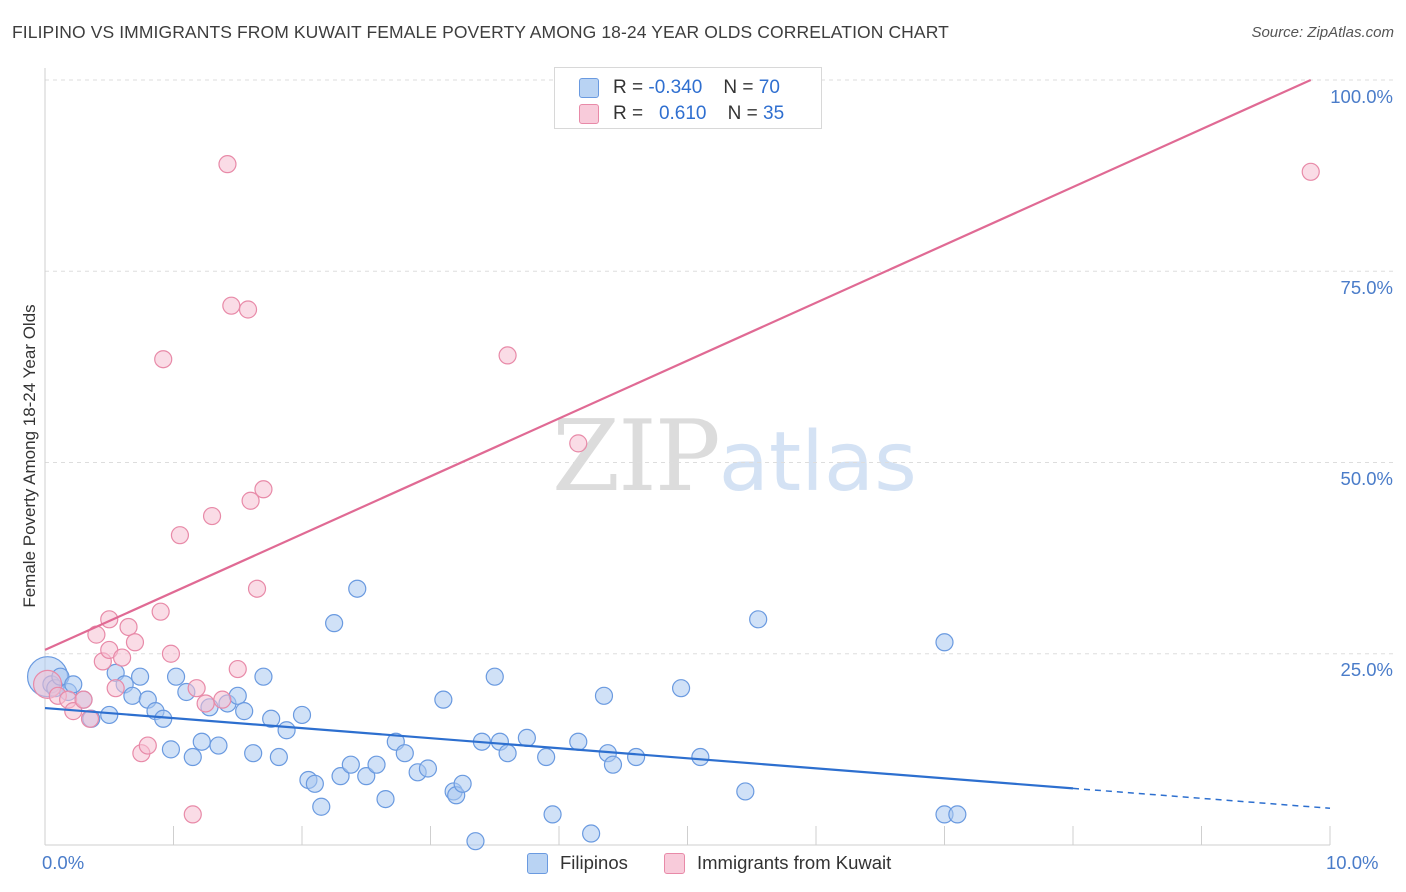  What do you see at coordinates (594, 862) in the screenshot?
I see `bottom-legend-label: Filipinos` at bounding box center [594, 862].